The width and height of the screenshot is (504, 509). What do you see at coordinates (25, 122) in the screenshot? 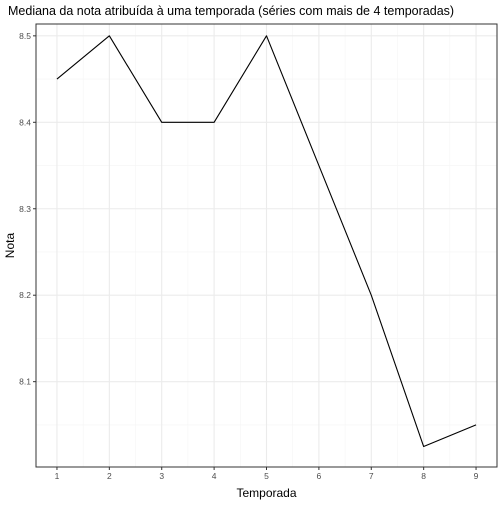
I see `y-tick-label: 8.4` at bounding box center [25, 122].